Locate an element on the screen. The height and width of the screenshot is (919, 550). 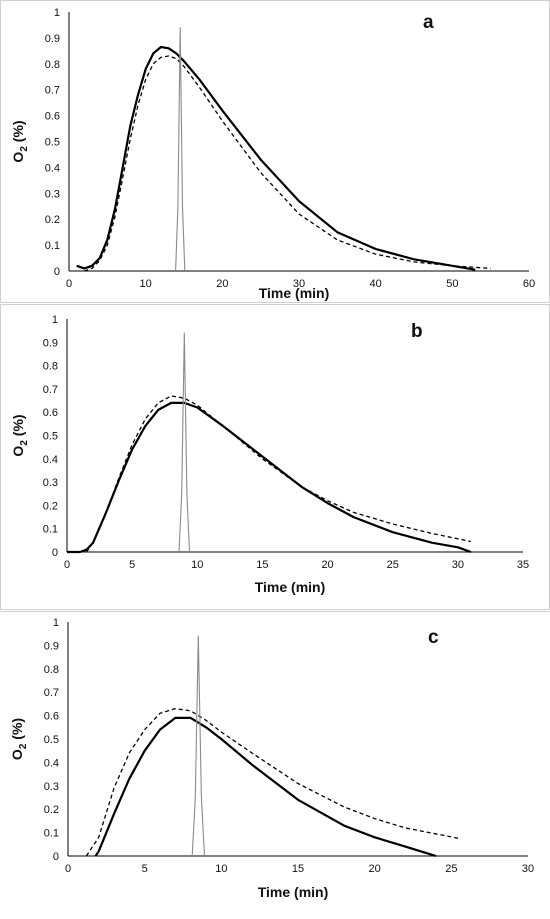
panel-label: a is located at coordinates (428, 22).